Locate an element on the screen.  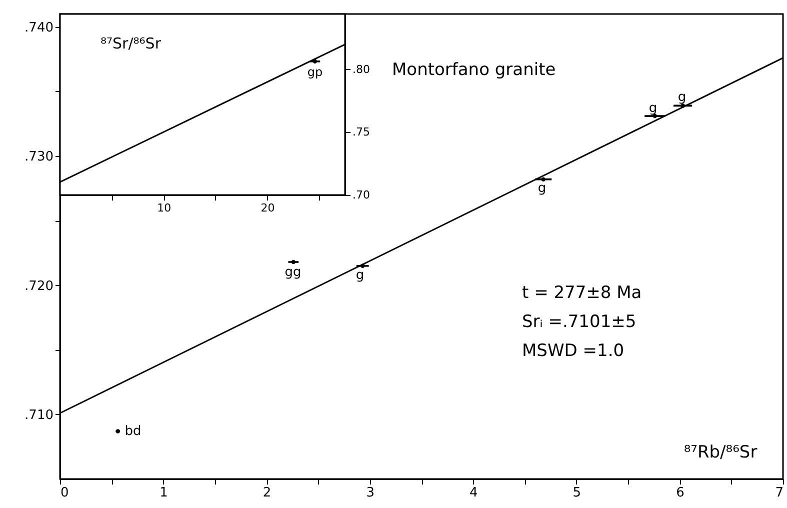
x-tick-label: 0 is located at coordinates (64, 493).